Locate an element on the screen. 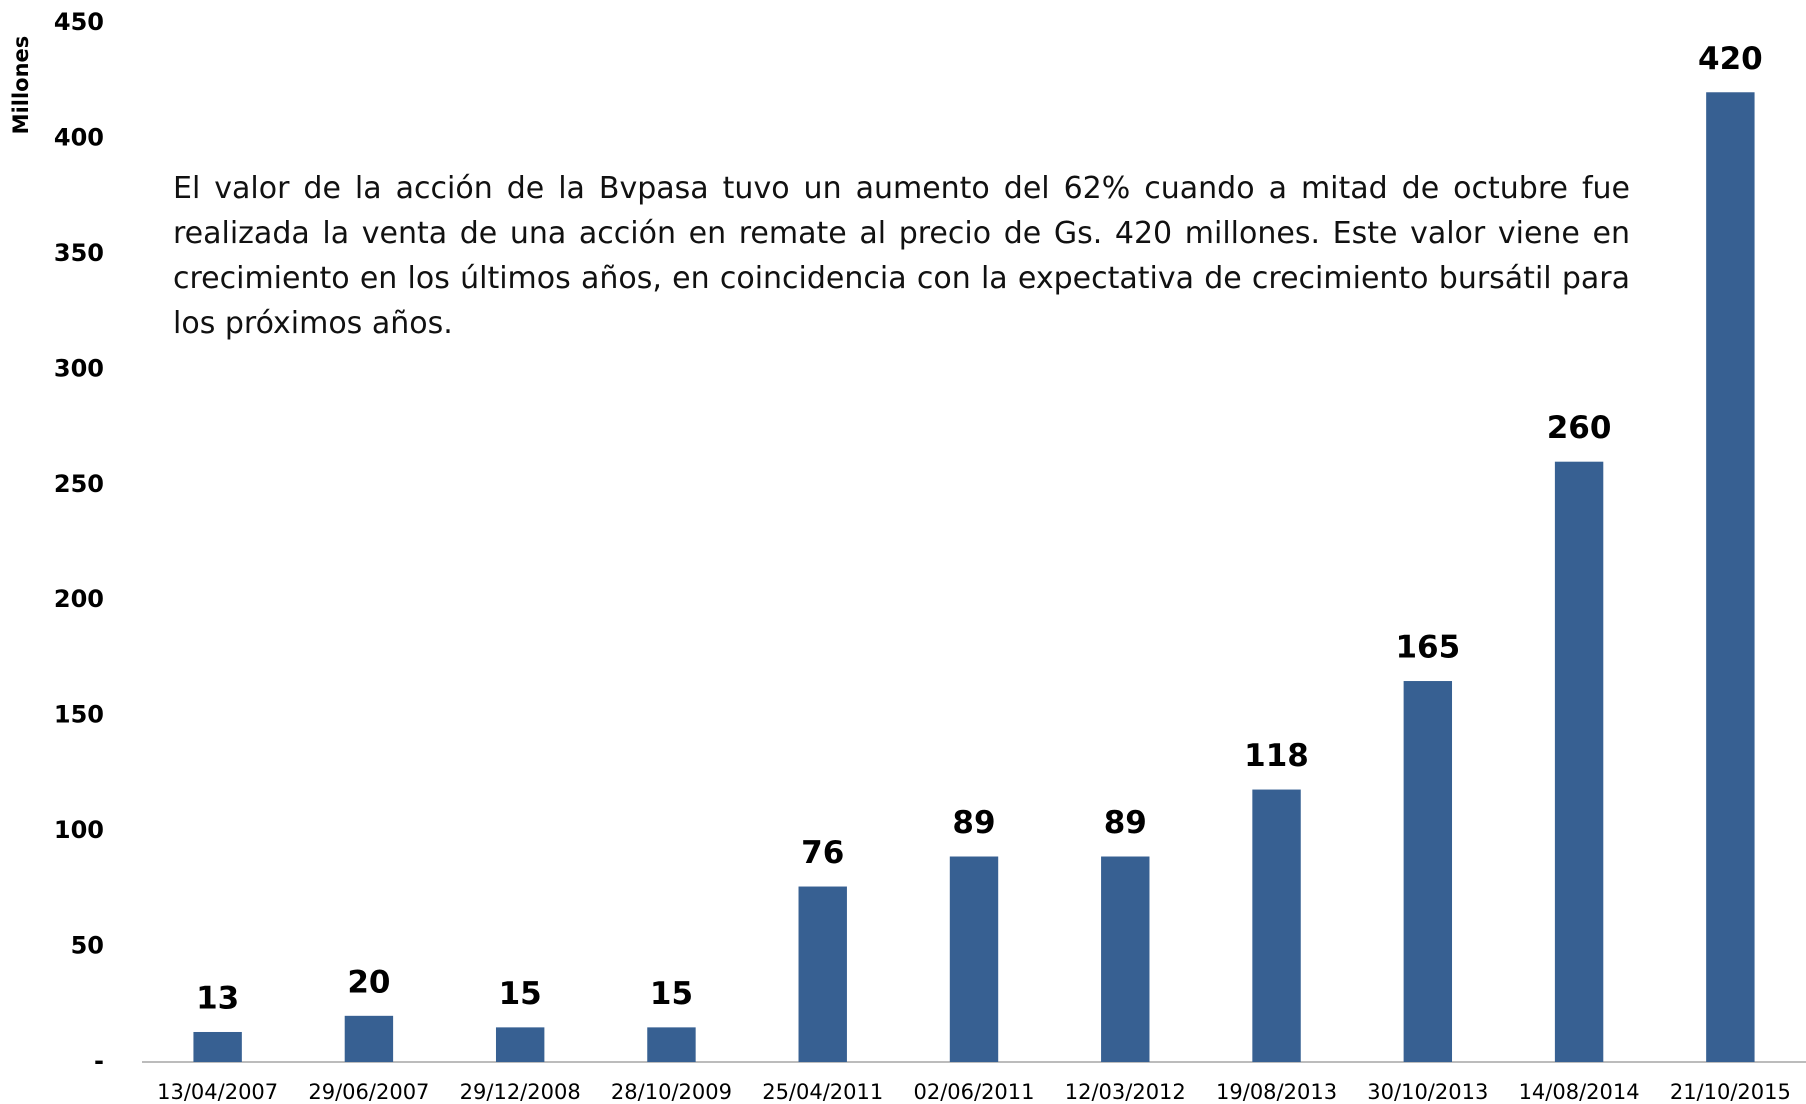 The image size is (1806, 1104). x-tick-label: 29/12/2008 is located at coordinates (520, 1092).